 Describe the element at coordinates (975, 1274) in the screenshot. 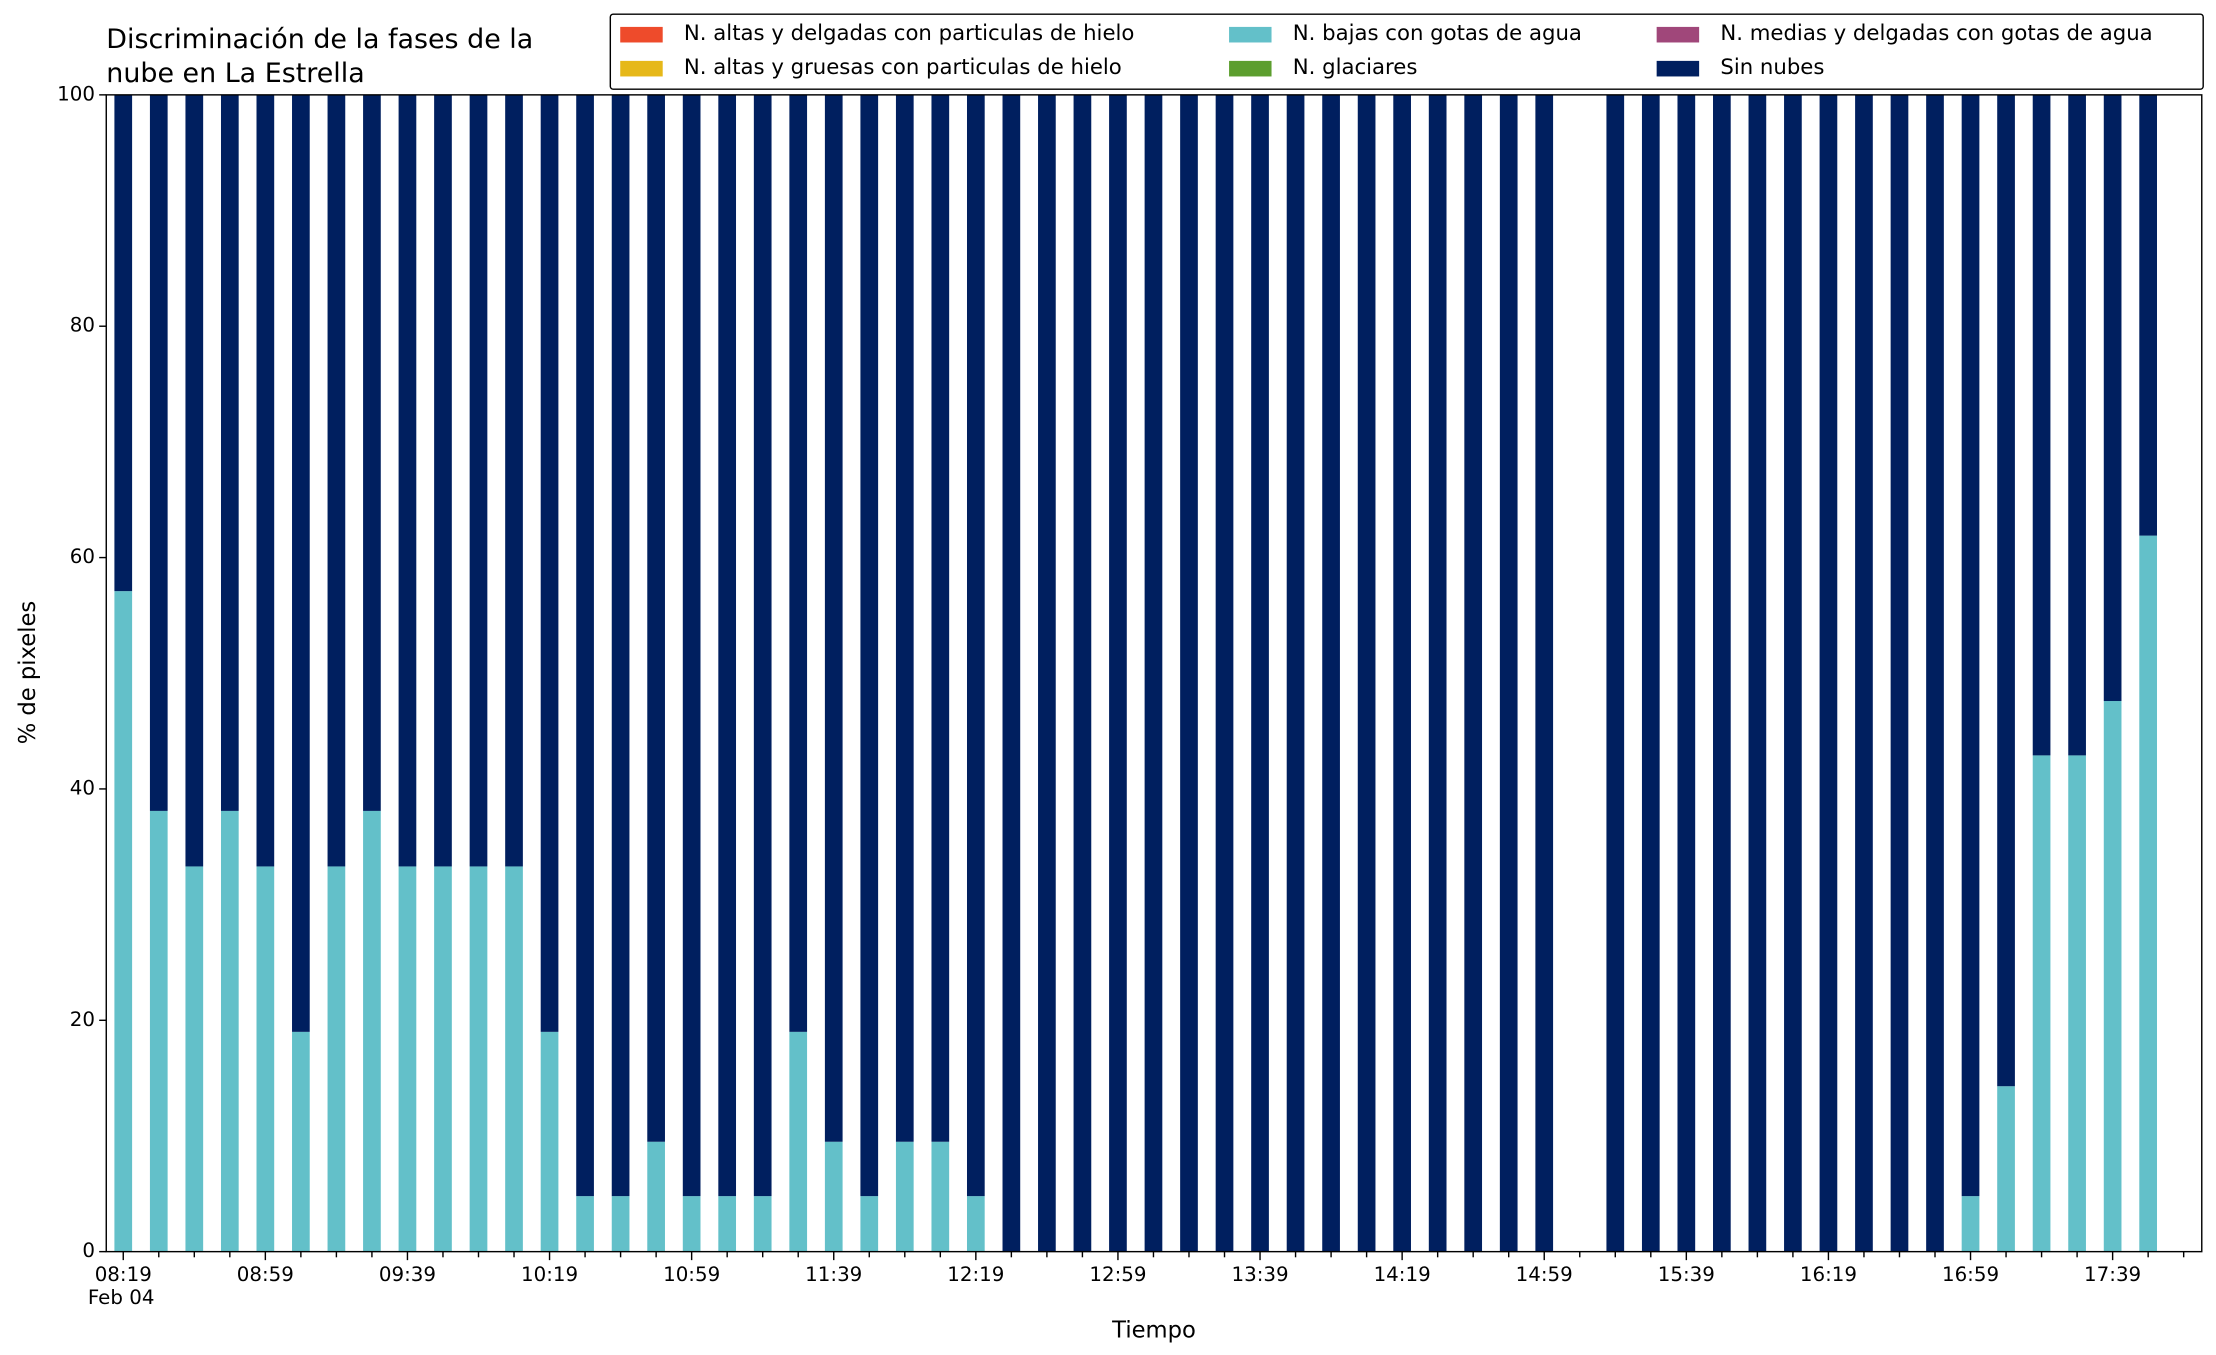

I see `x-tick-label: 12:19` at that location.